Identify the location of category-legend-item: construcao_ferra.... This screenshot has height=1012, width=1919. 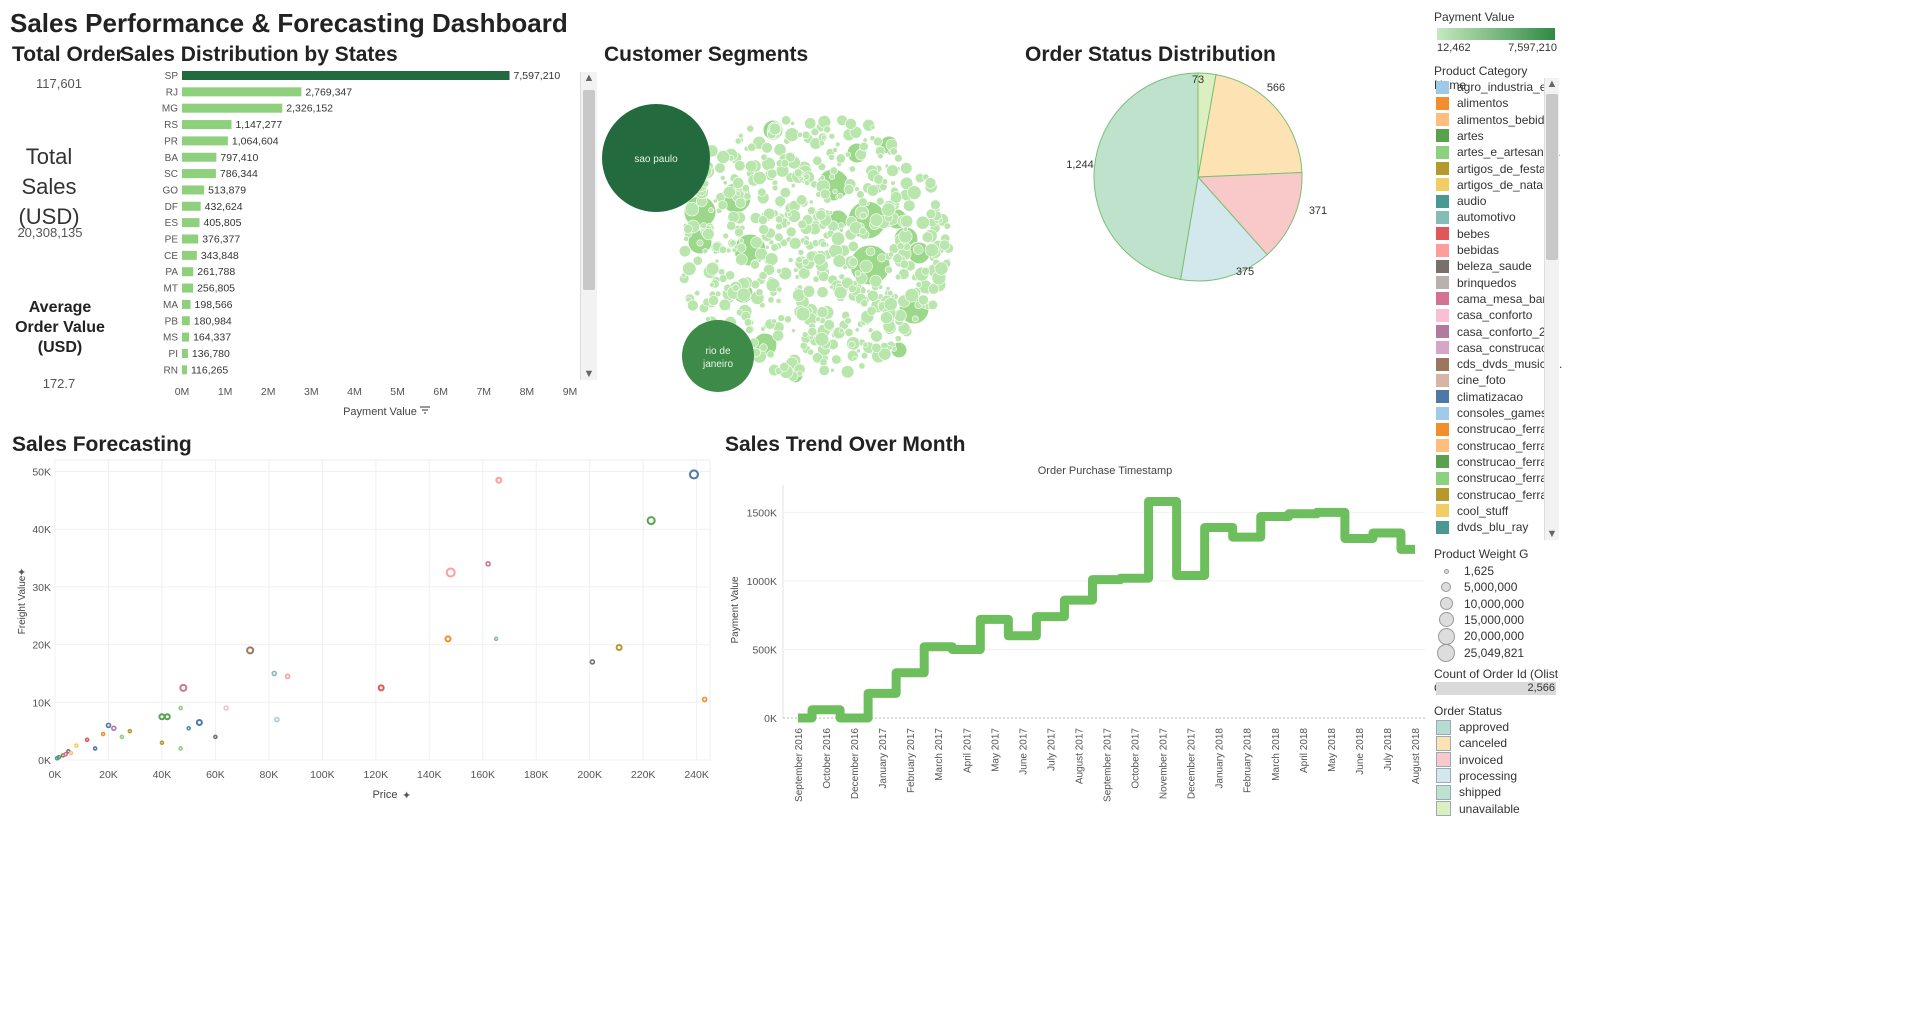
(1496, 462).